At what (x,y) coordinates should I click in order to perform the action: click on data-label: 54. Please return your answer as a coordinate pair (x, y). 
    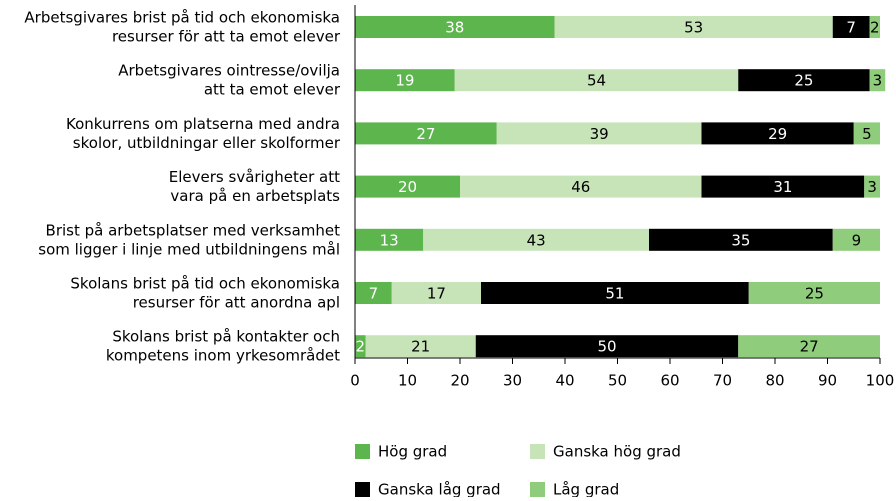
    Looking at the image, I should click on (596, 81).